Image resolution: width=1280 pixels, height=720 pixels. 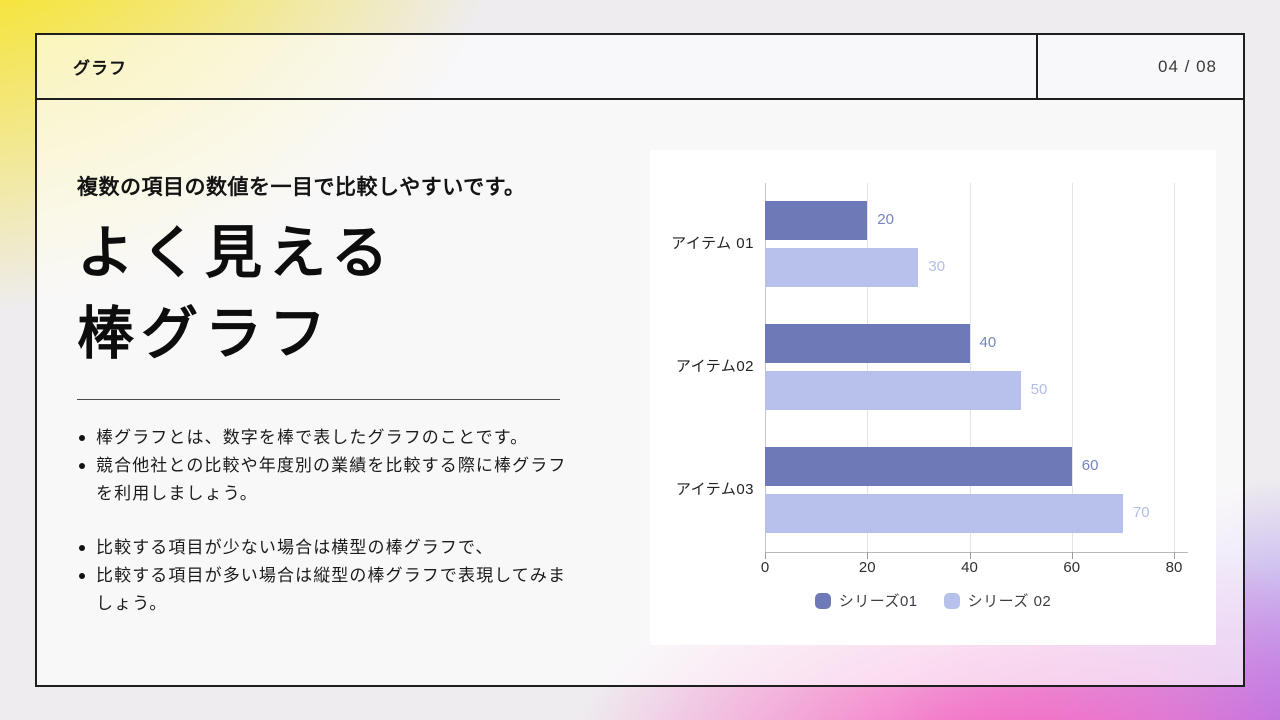 What do you see at coordinates (1072, 567) in the screenshot?
I see `x-tick-label: 60` at bounding box center [1072, 567].